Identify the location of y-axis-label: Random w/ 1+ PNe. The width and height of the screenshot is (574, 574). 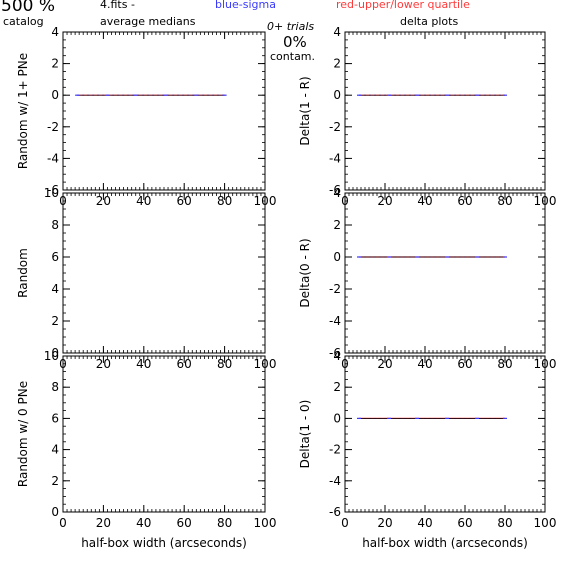
(23, 111).